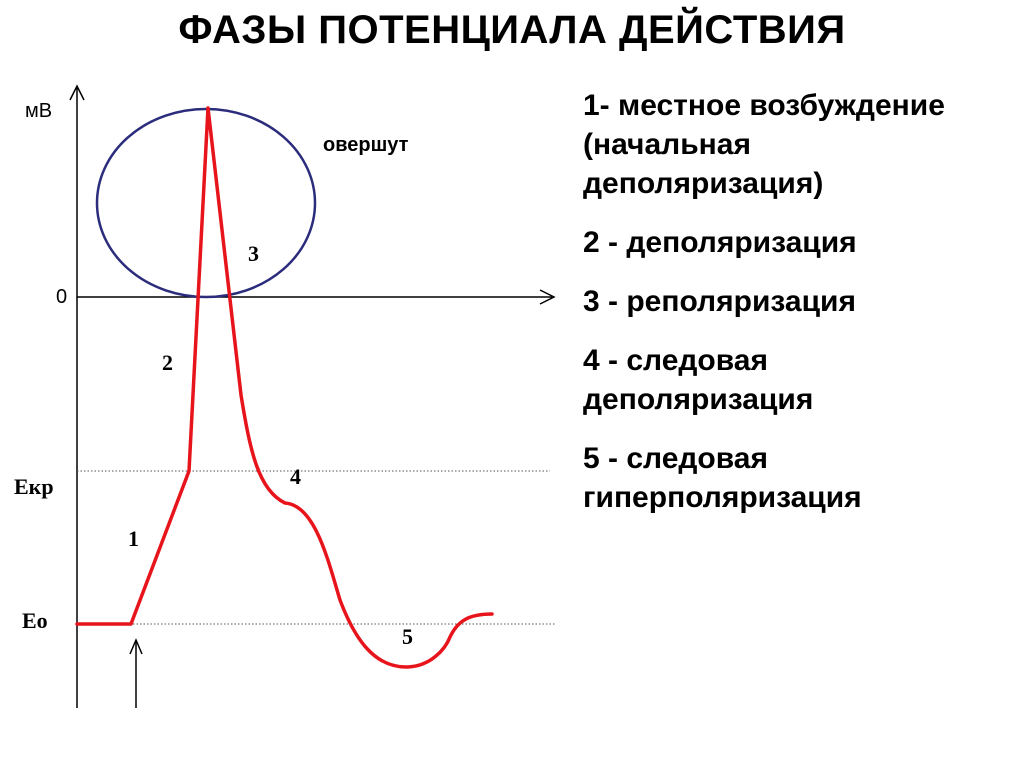 This screenshot has width=1024, height=767. I want to click on legend-item-5: 5 - следовая гиперполяризация, so click(722, 478).